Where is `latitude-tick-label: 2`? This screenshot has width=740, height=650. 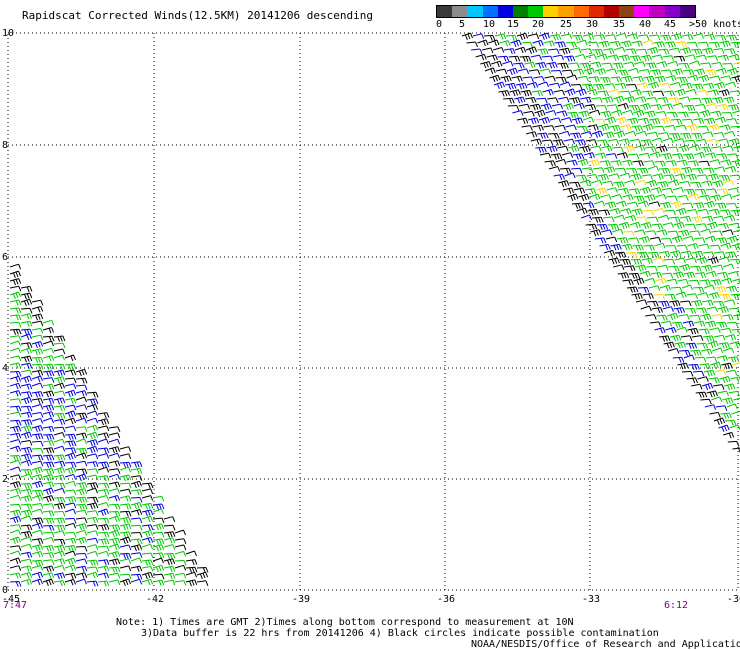
latitude-tick-label: 2 is located at coordinates (5, 479).